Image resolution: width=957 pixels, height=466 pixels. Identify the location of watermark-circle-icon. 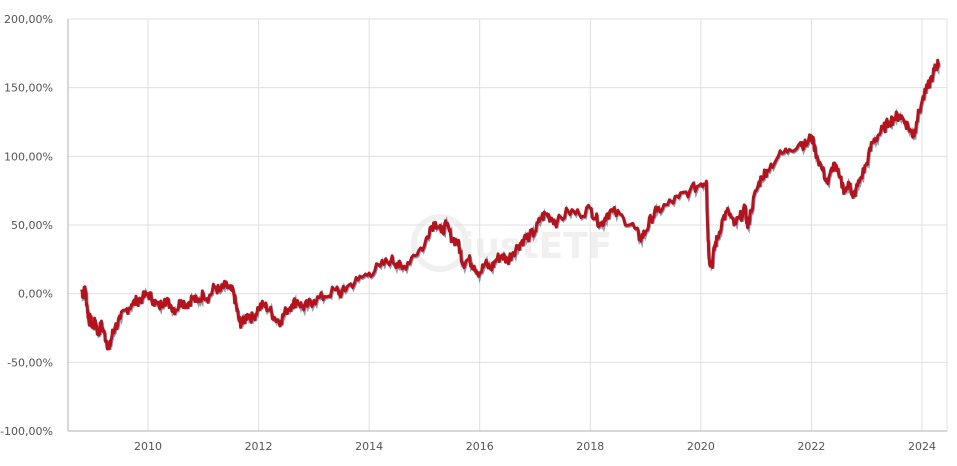
(440, 243).